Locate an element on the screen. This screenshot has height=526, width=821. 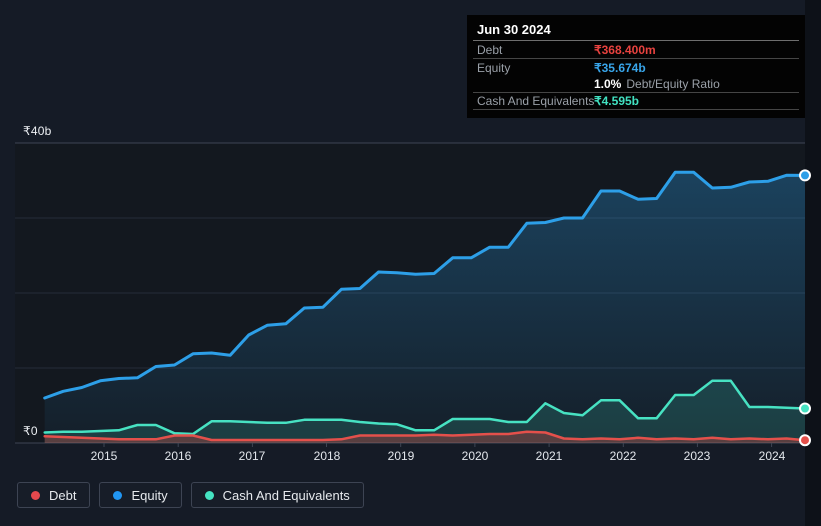
tooltip-row-debt: Debt ₹368.400m is located at coordinates (636, 50).